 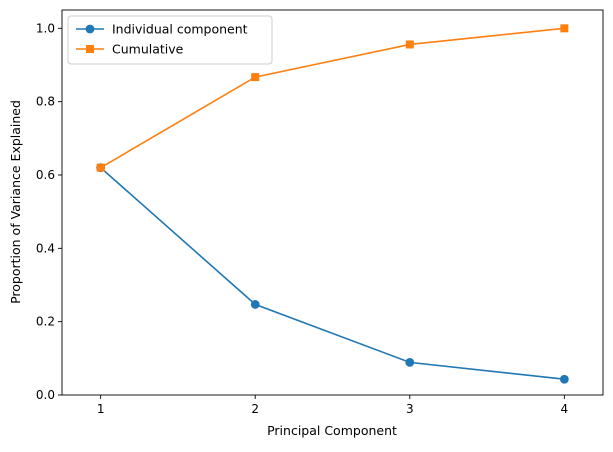 I want to click on legend-label-cumulative: Cumulative, so click(x=148, y=49).